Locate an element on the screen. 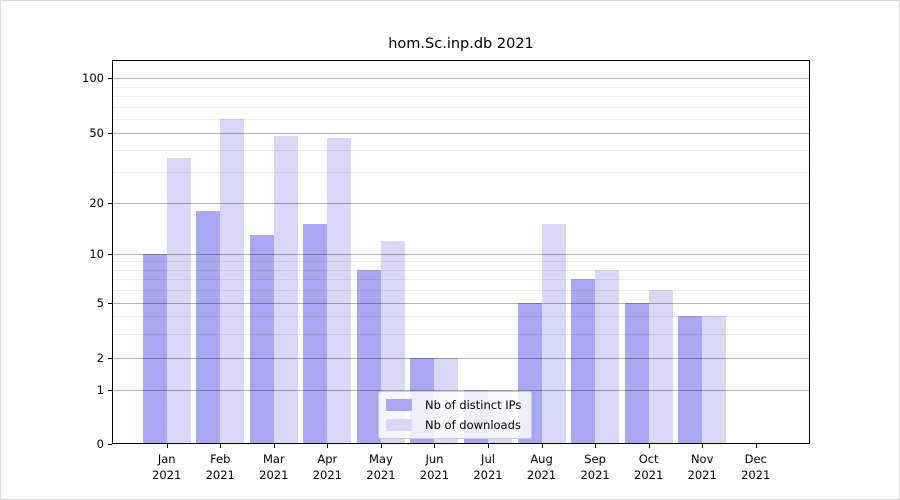 This screenshot has height=500, width=900. legend-item-distinct-ips: Nb of distinct IPs is located at coordinates (453, 405).